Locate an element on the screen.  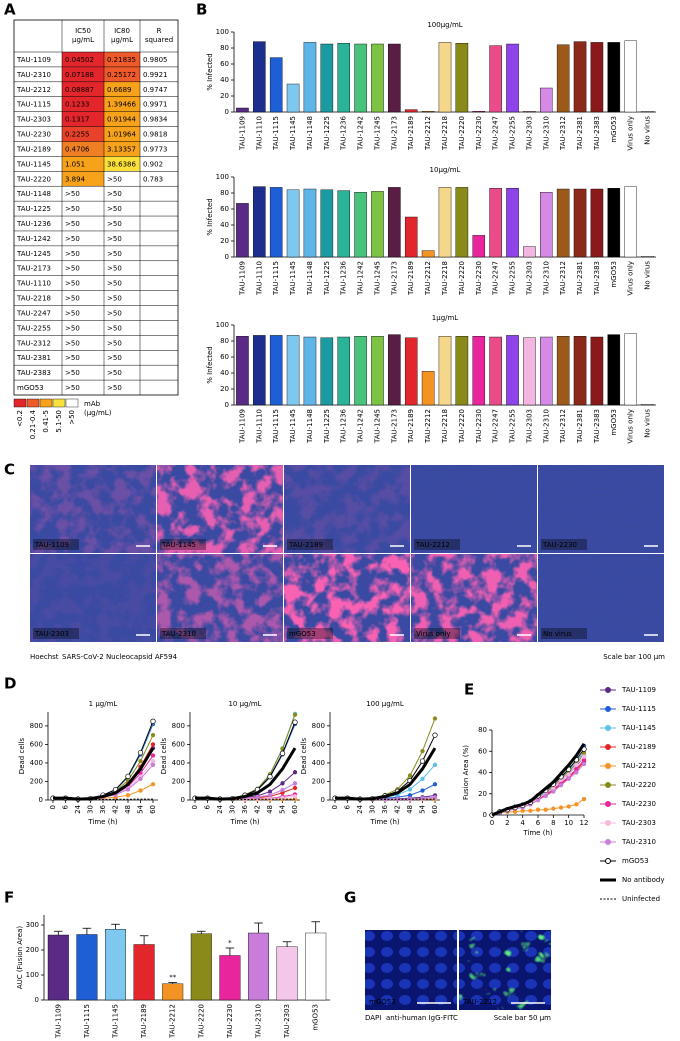
chart-title: 10 µg/mL is located at coordinates (244, 704).